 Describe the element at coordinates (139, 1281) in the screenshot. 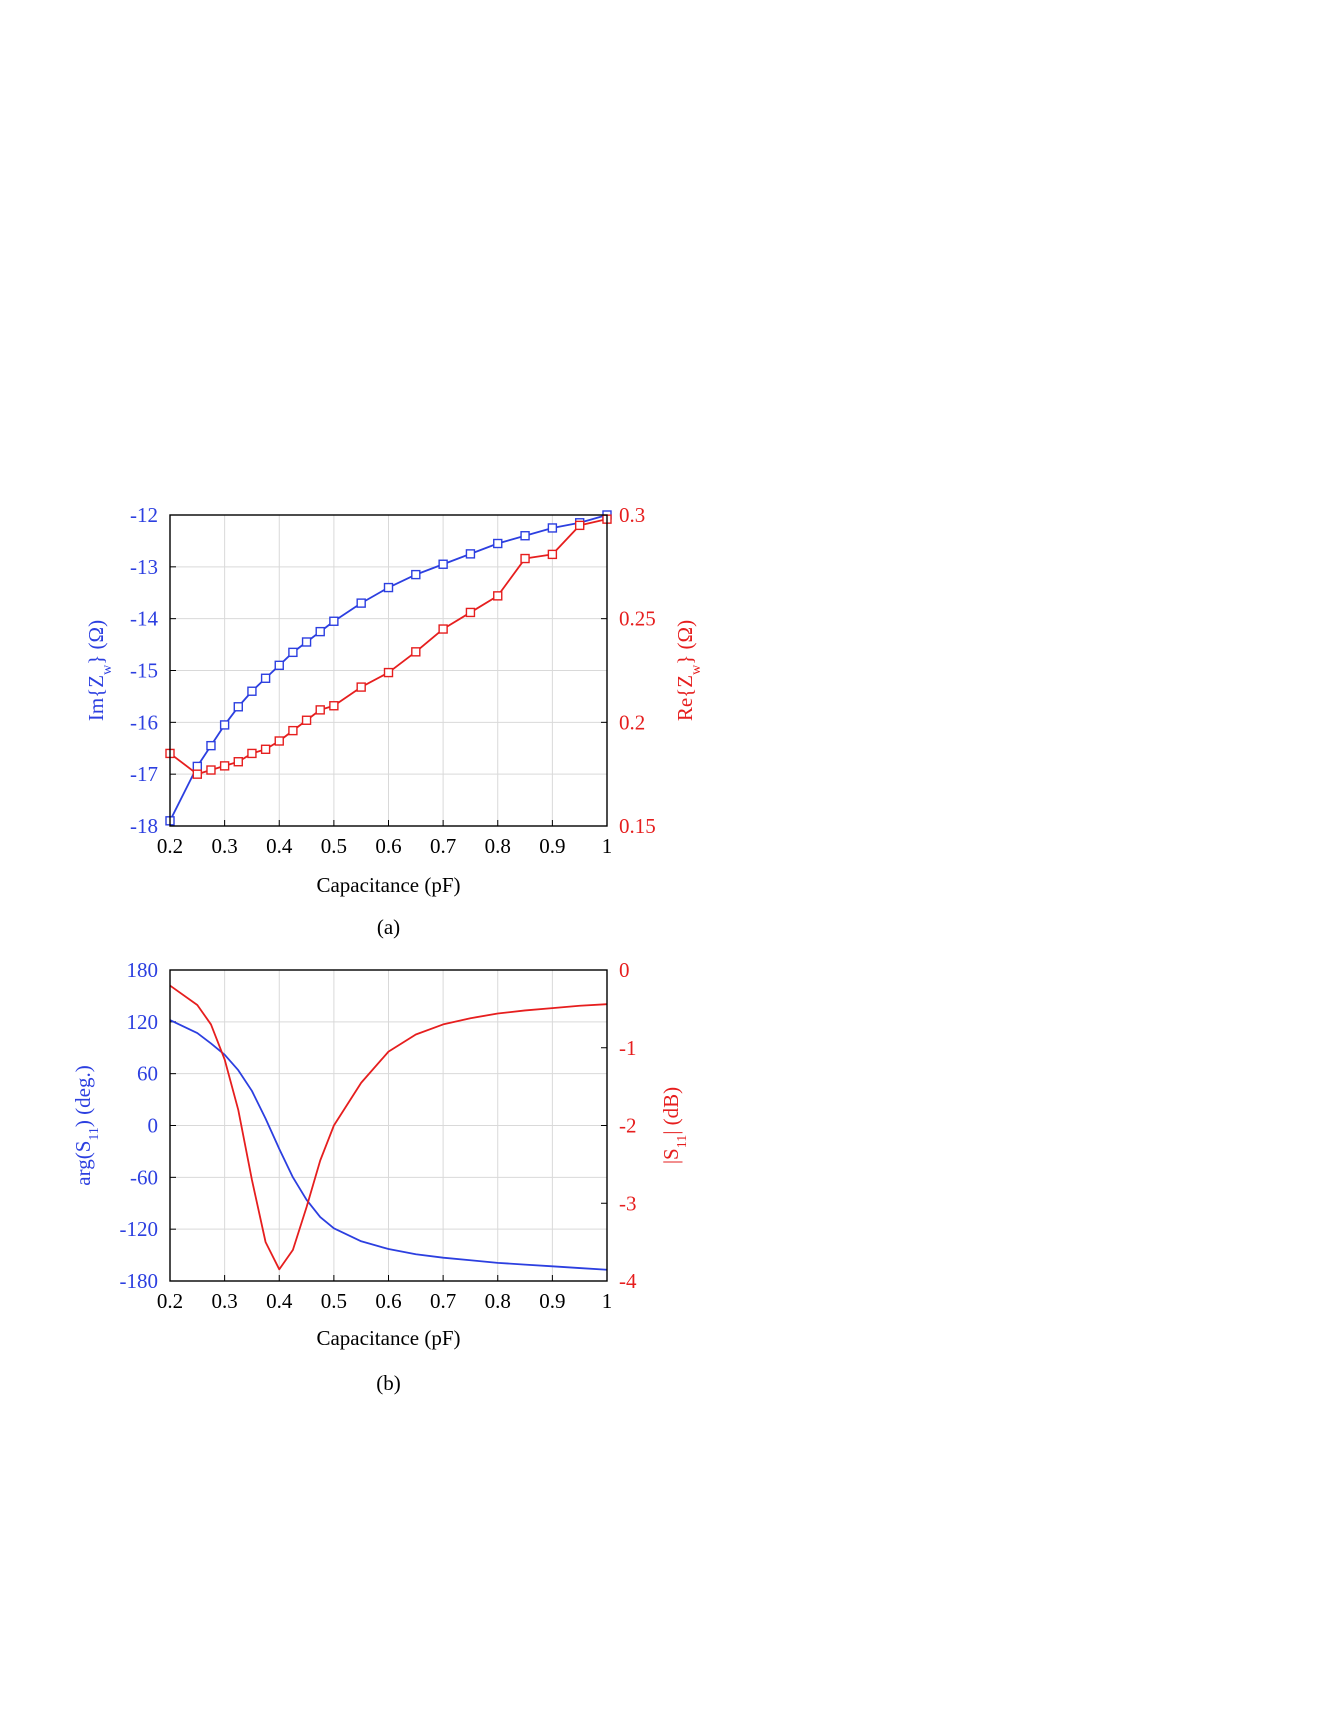

I see `left-tick-label: -180` at that location.